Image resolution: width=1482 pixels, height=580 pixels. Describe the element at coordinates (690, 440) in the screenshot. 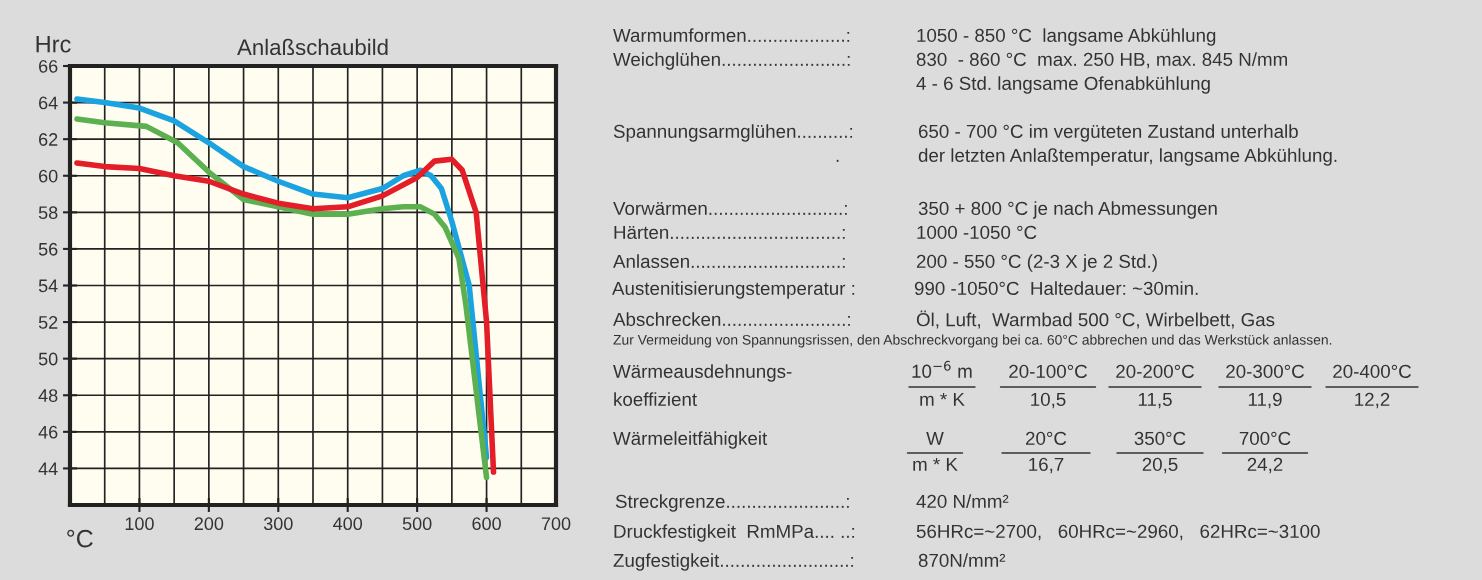

I see `text: Wärmeleitfähigkeit` at that location.